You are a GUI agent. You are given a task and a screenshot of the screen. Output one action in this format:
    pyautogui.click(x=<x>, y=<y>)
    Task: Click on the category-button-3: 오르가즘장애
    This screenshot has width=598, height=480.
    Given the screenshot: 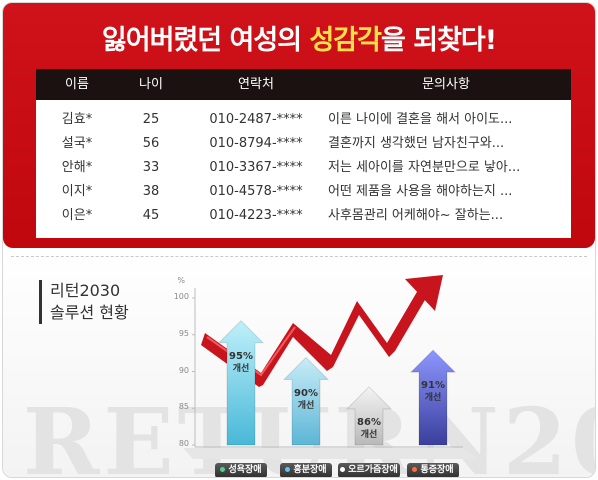 What is the action you would take?
    pyautogui.click(x=369, y=470)
    